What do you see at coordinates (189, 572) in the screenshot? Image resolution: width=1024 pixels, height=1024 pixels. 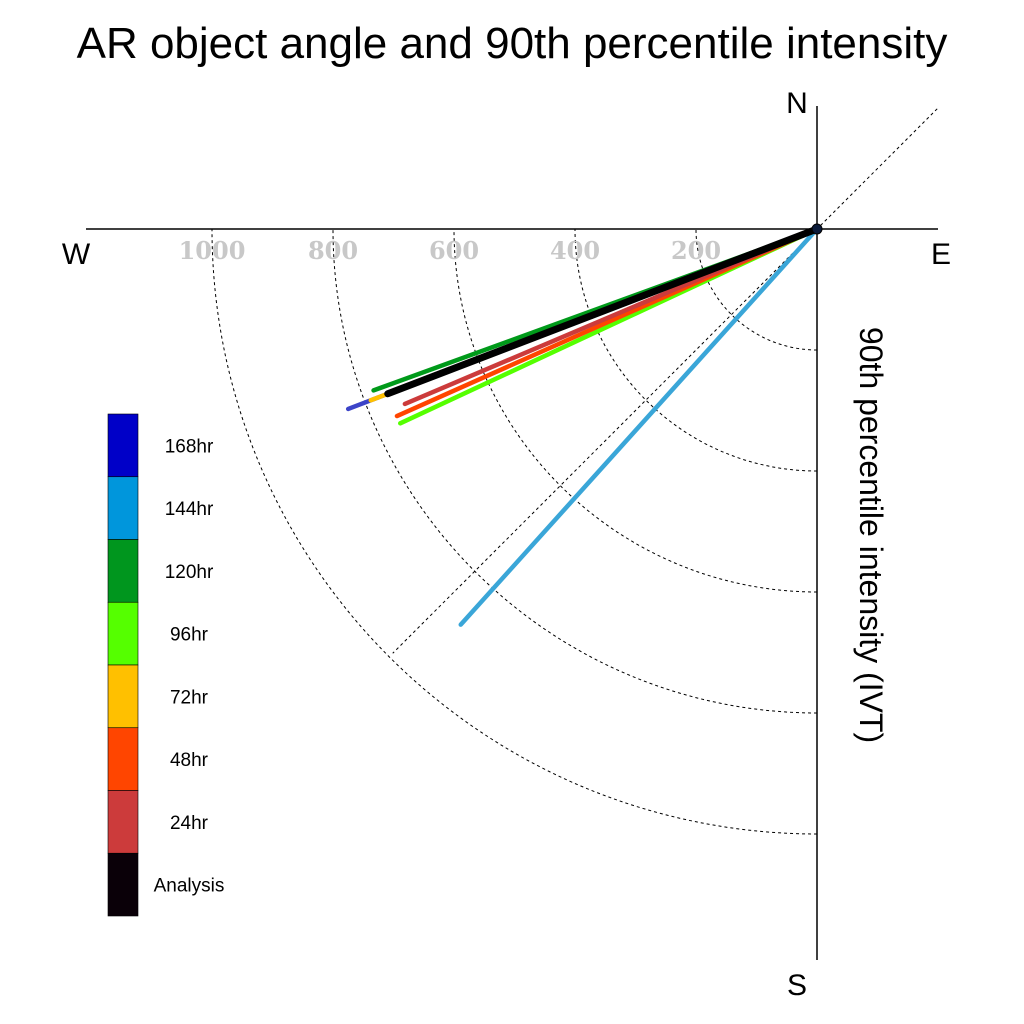 I see `legend-label-120hr: 120hr` at bounding box center [189, 572].